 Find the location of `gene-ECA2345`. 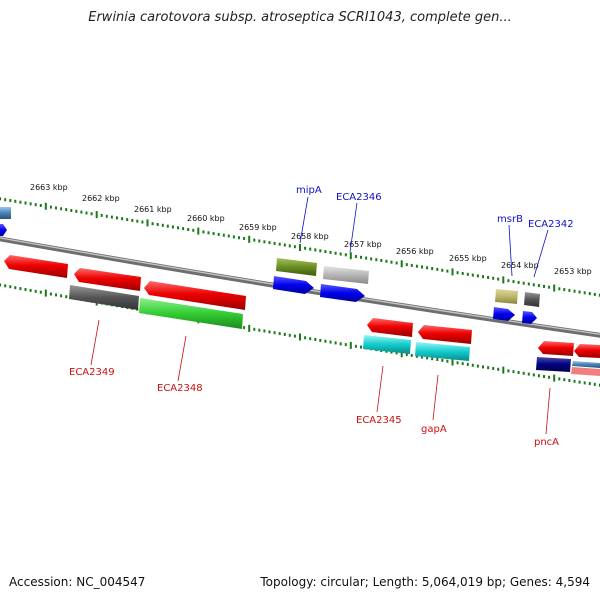

gene-ECA2345 is located at coordinates (387, 344).